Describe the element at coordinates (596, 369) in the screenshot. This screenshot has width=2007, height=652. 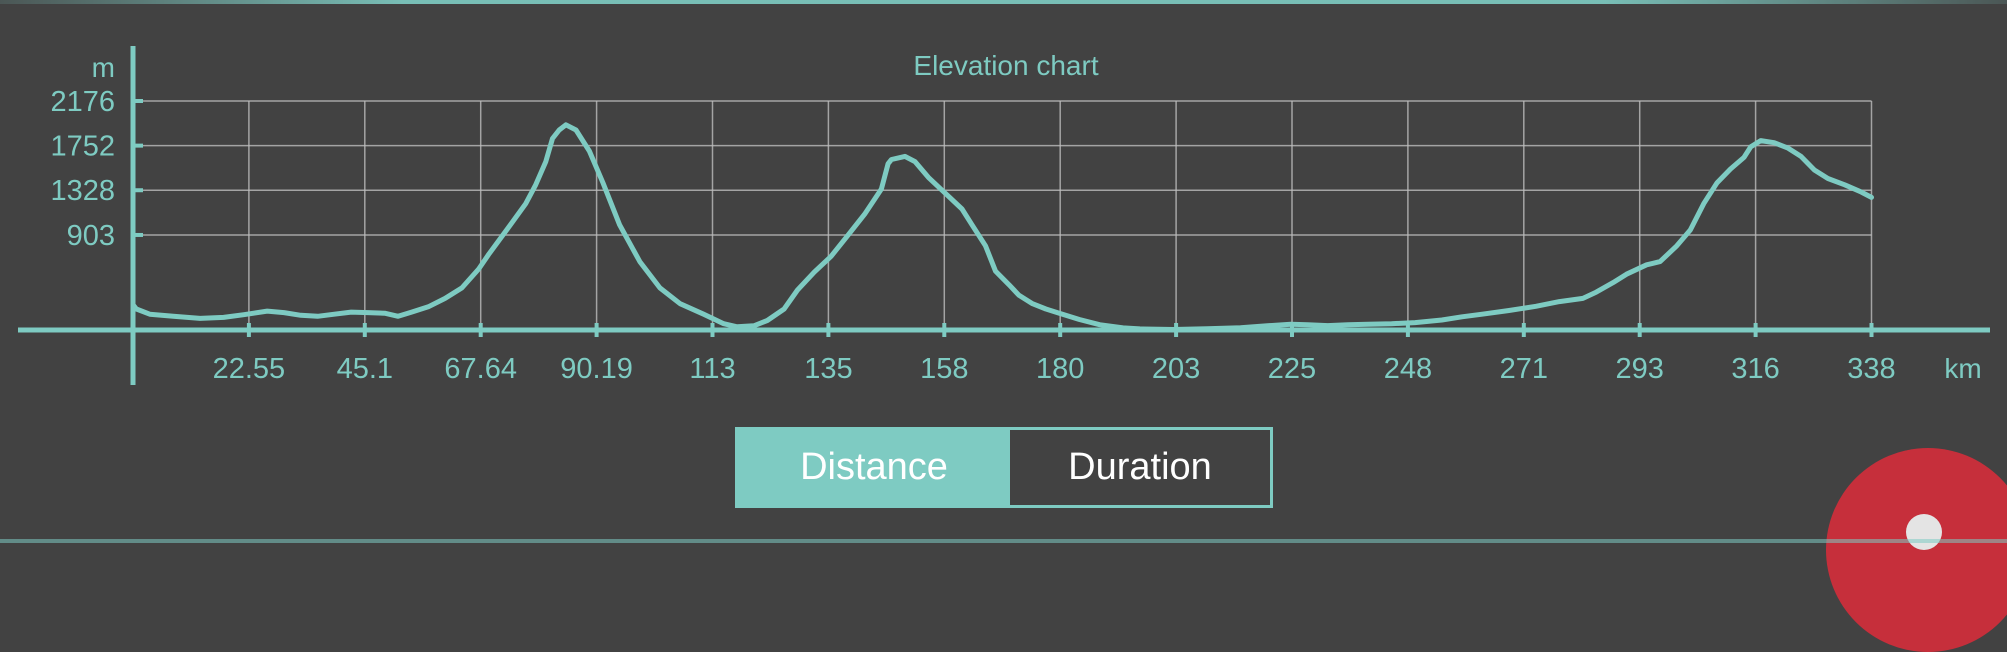
I see `x-tick-label: 90.19` at that location.